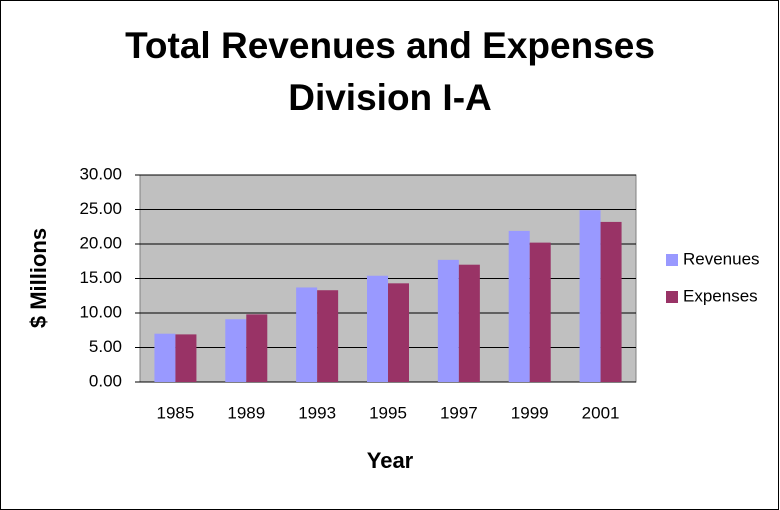 This screenshot has width=780, height=510. What do you see at coordinates (100, 242) in the screenshot?
I see `y-tick-label: 20.00` at bounding box center [100, 242].